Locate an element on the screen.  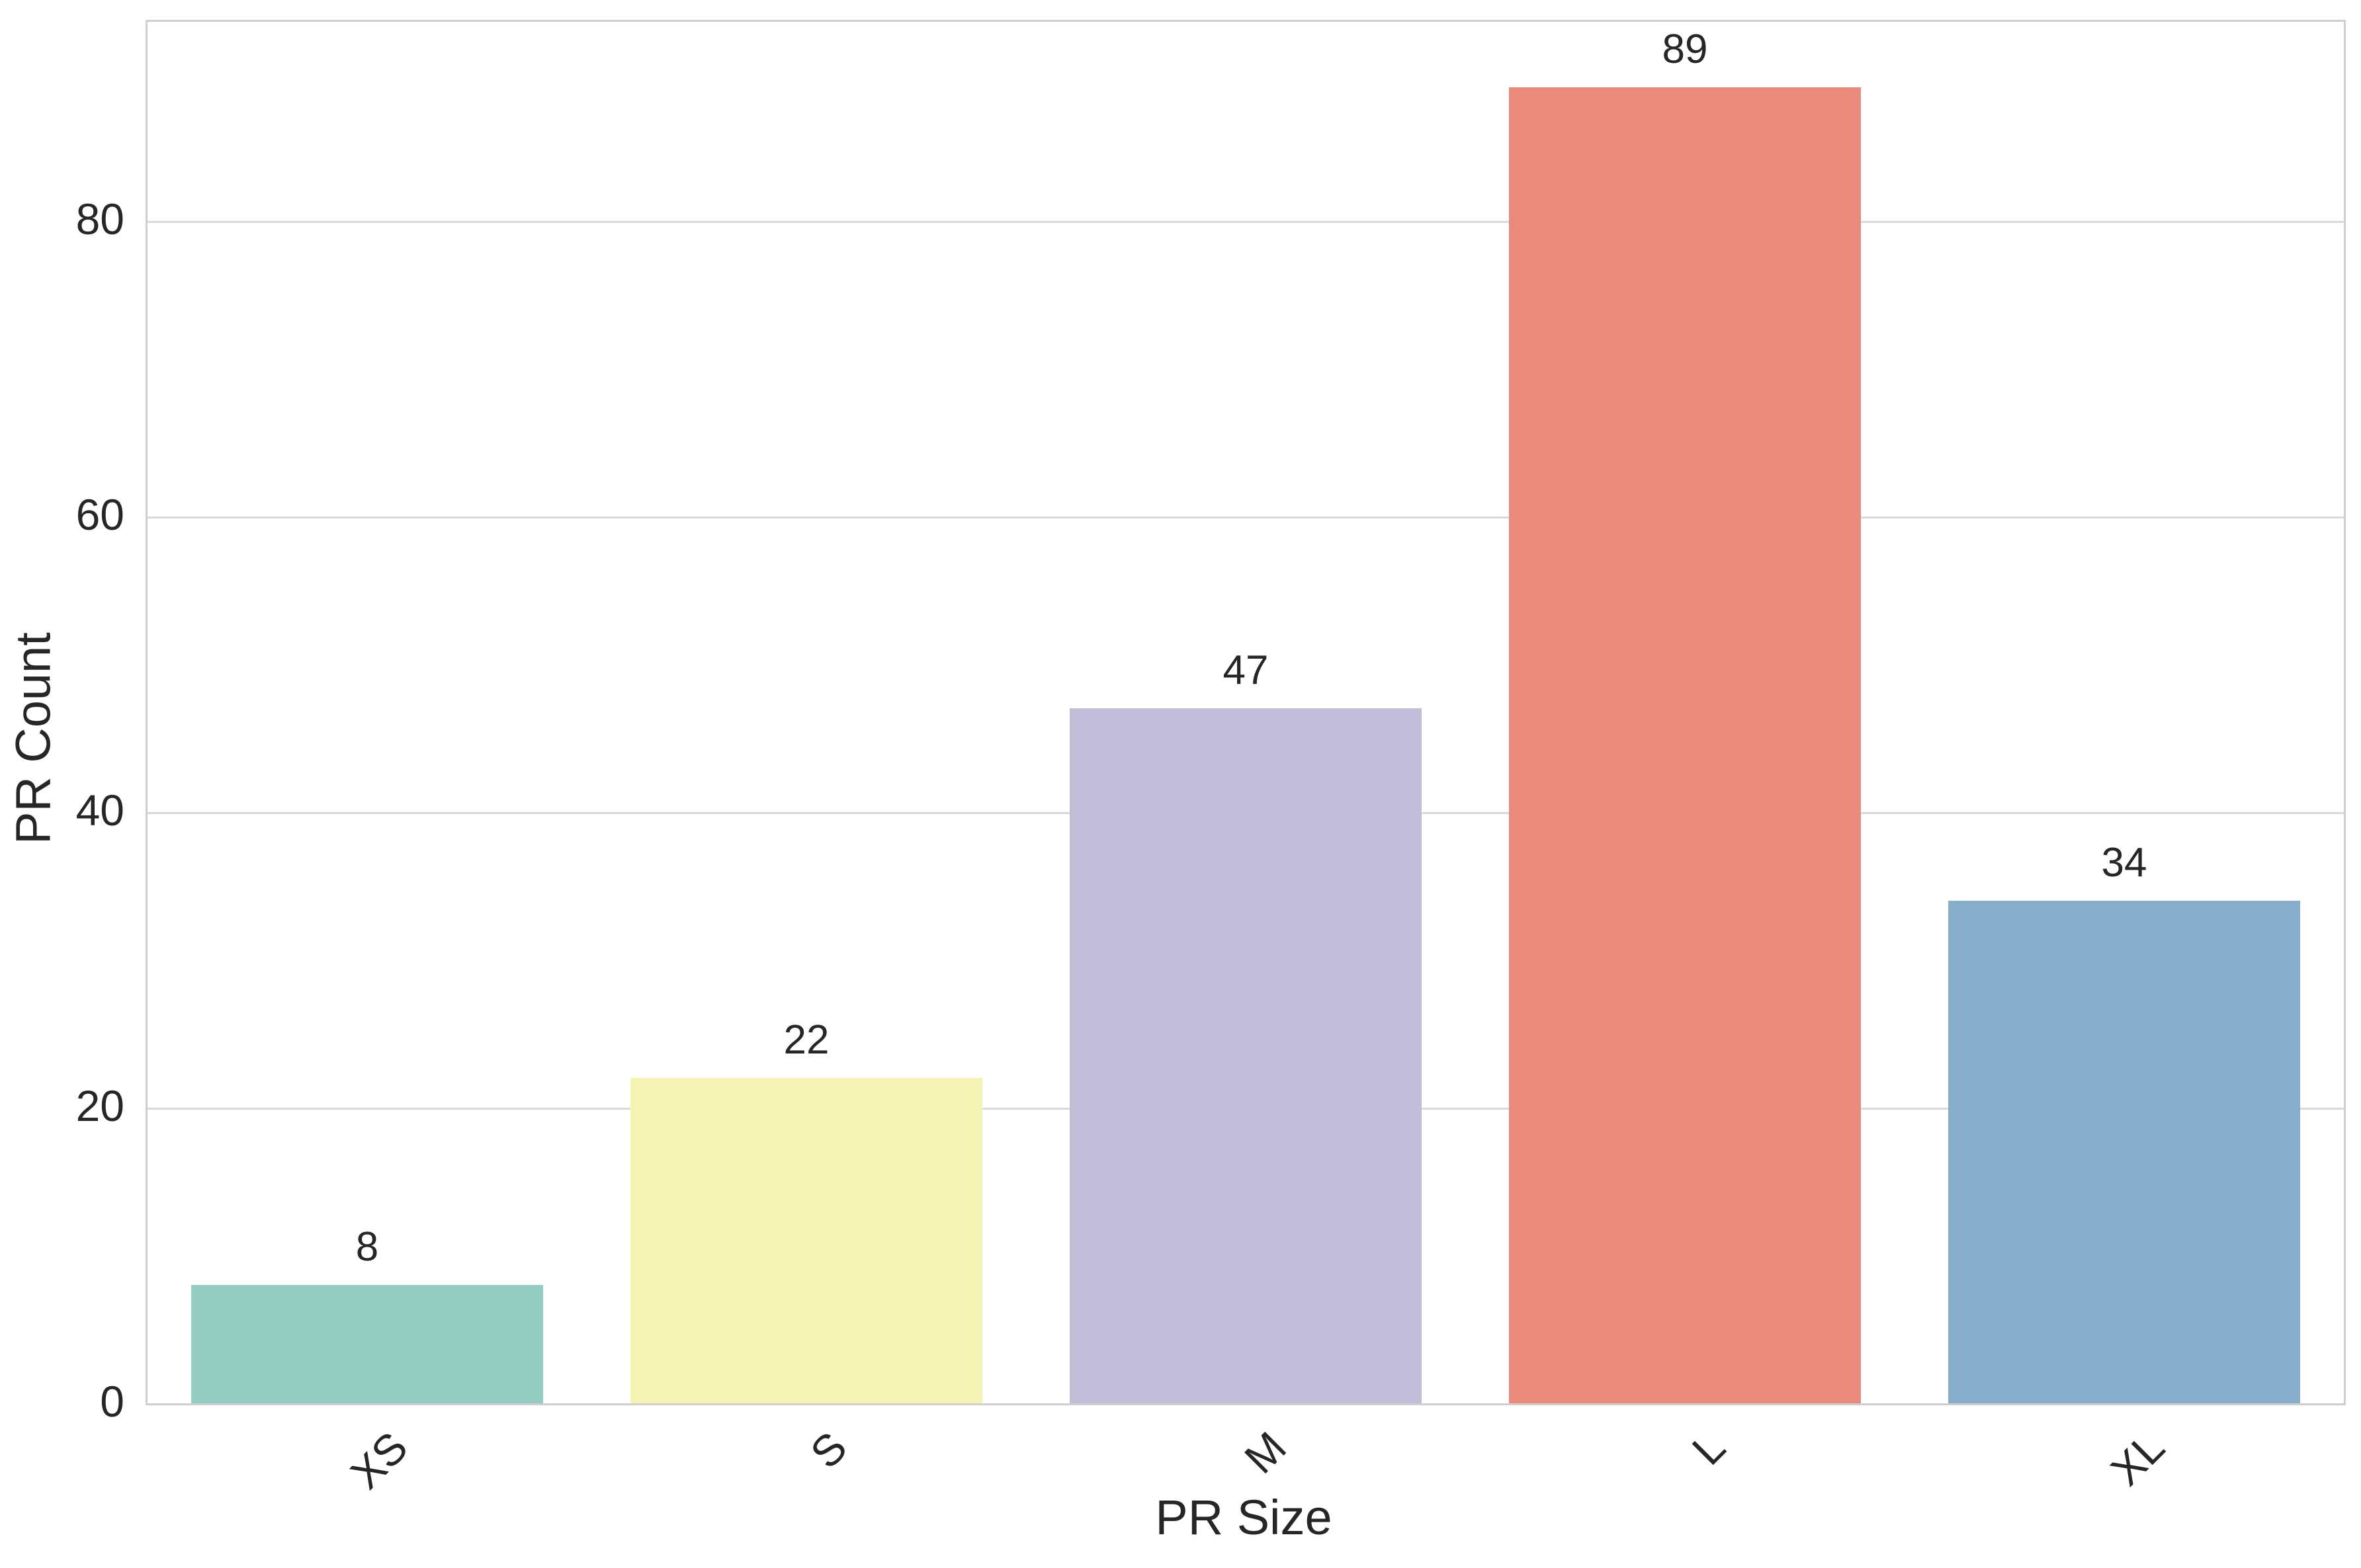
ytick-label-60: 60 is located at coordinates (99, 514).